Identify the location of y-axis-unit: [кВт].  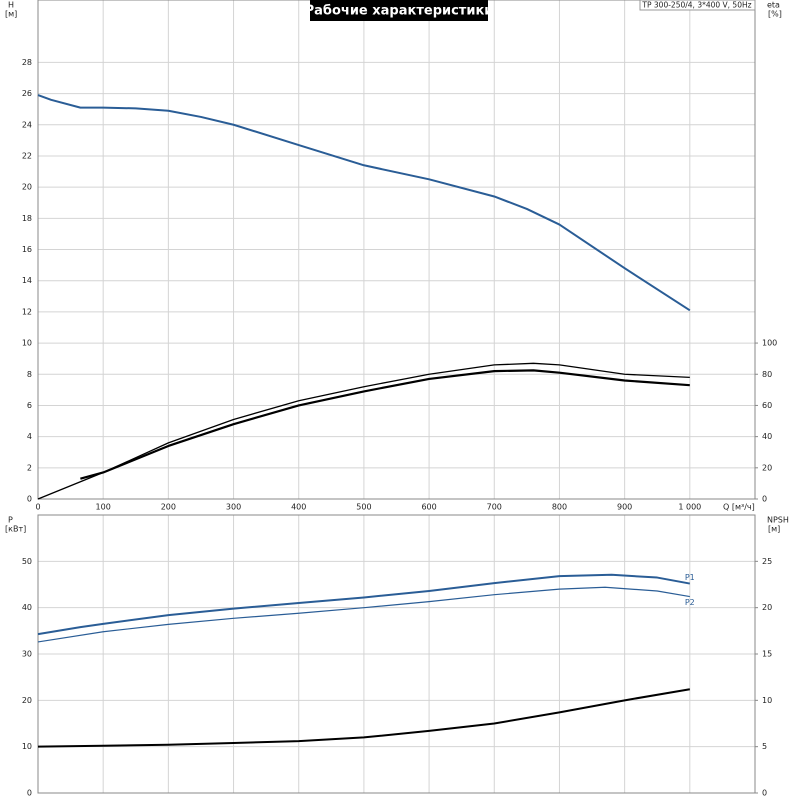
(15, 529).